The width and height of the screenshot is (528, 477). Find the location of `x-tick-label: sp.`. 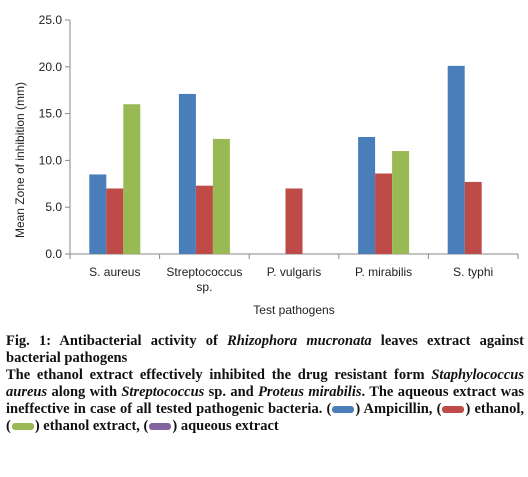

x-tick-label: sp. is located at coordinates (204, 287).